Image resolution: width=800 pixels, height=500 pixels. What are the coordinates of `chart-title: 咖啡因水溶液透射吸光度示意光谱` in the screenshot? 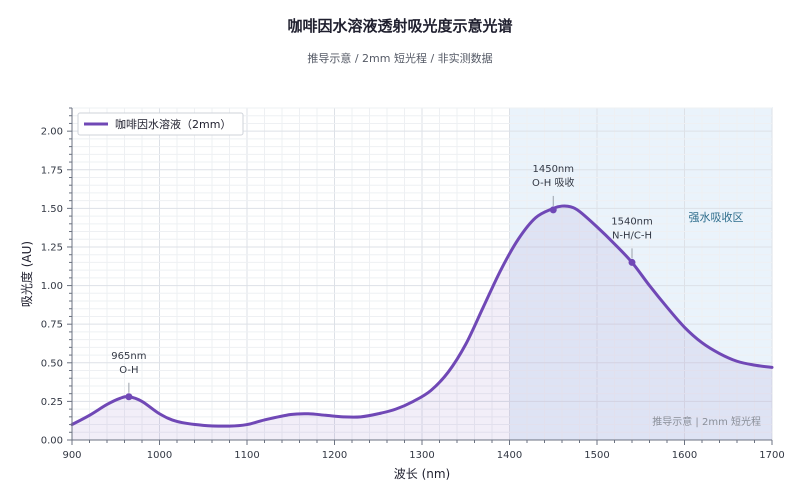 It's located at (399, 26).